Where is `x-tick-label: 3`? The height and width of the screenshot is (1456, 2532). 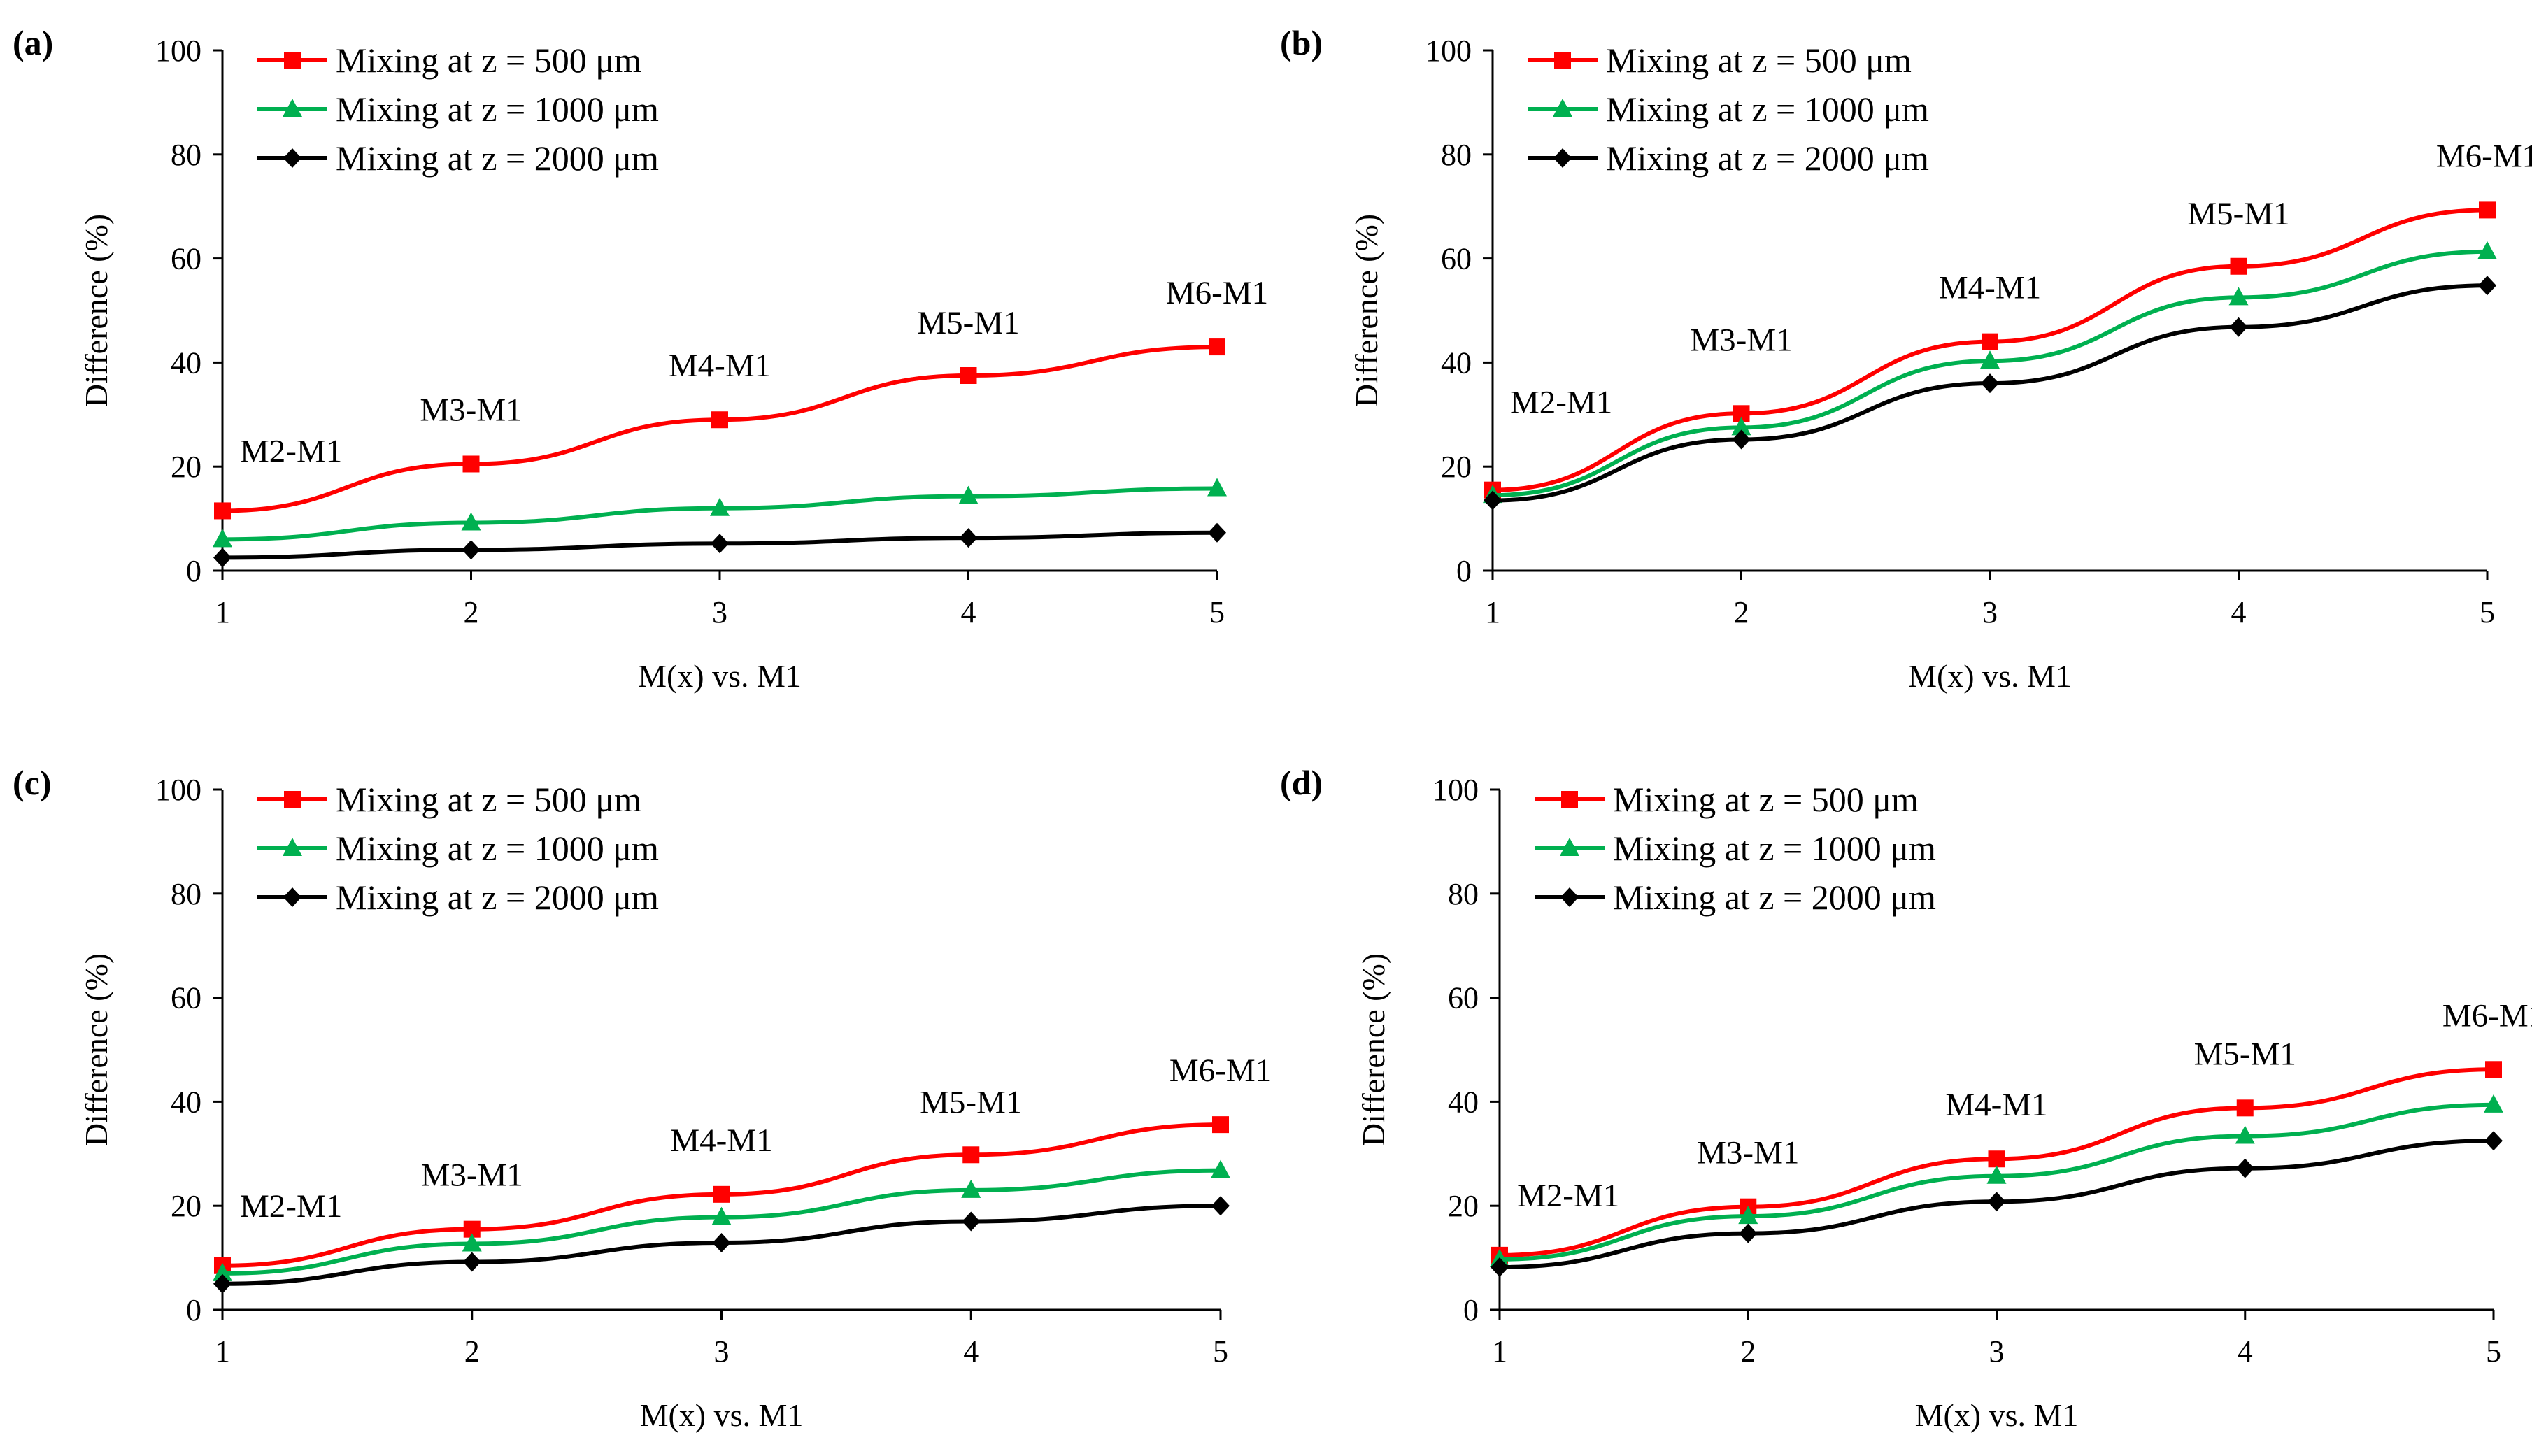
x-tick-label: 3 is located at coordinates (722, 1351).